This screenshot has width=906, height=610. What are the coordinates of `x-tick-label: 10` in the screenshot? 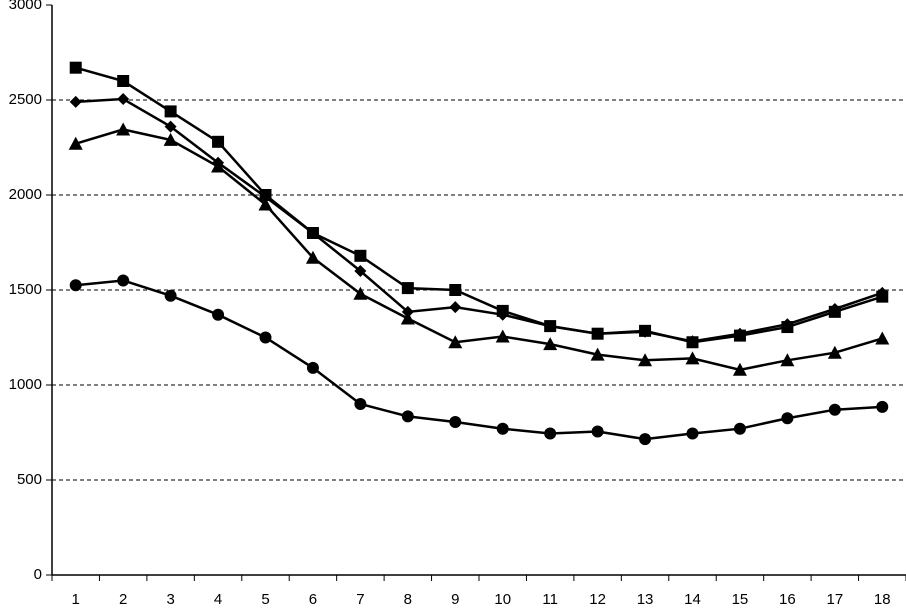 It's located at (502, 599).